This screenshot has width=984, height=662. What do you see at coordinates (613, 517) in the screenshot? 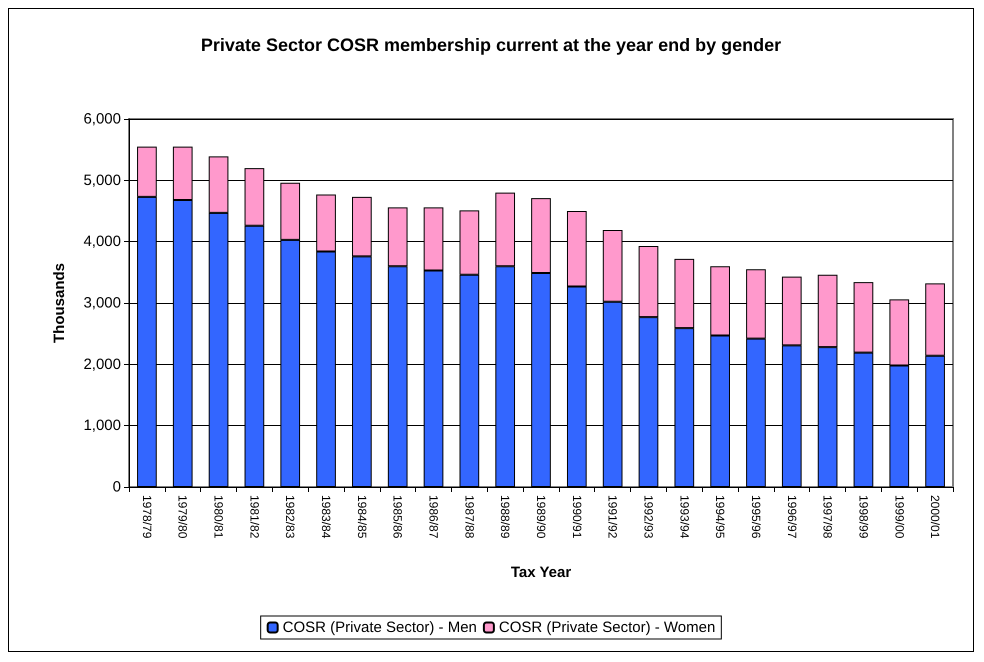
I see `x-tick-label: 1991/92` at bounding box center [613, 517].